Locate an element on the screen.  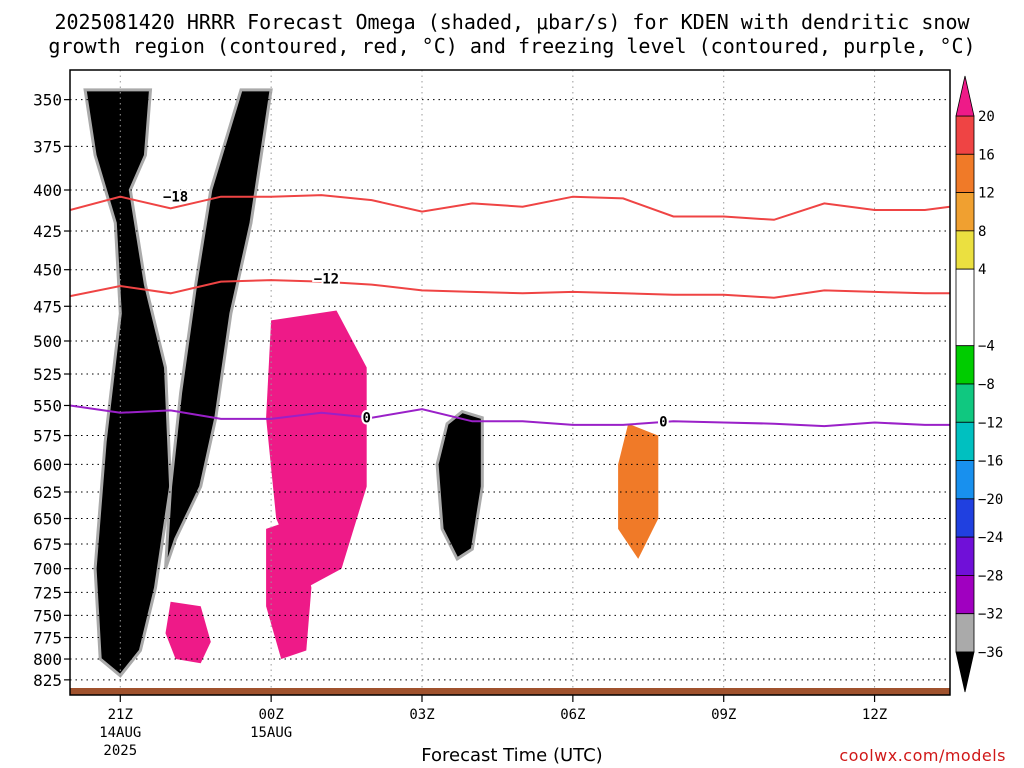
site-credit: coolwx.com/models is located at coordinates (922, 755).